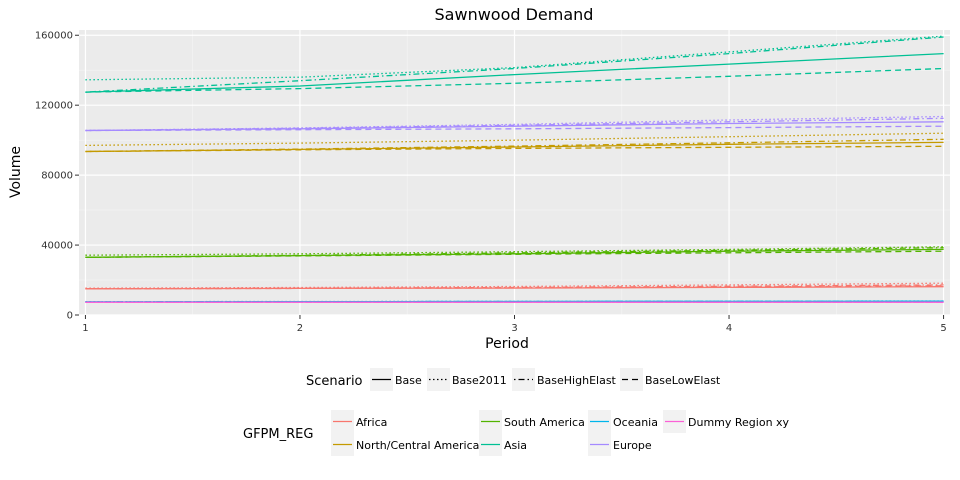  I want to click on scenario-legend-label: BaseLowElast, so click(683, 380).